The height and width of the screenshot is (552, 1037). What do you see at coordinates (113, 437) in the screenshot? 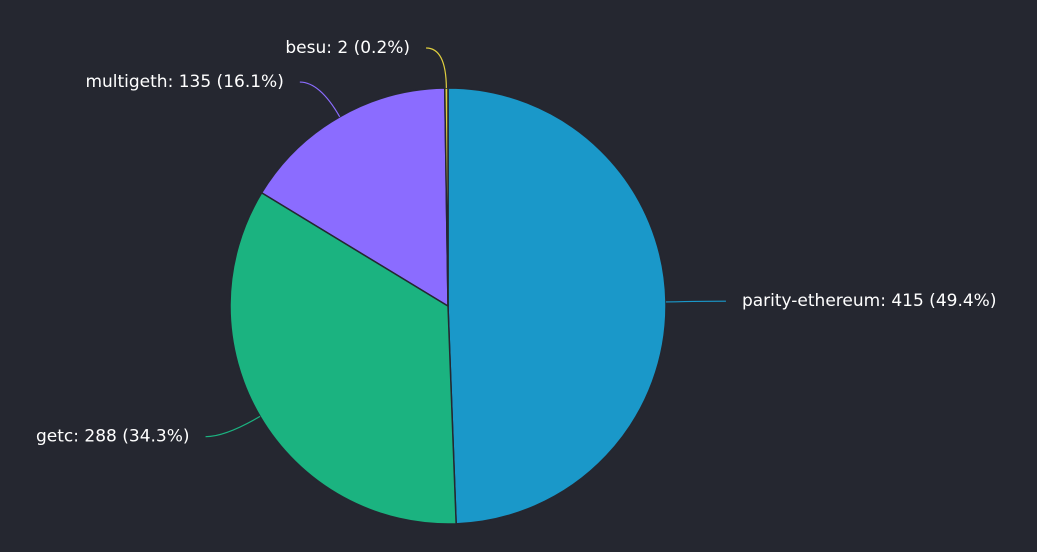
I see `data-label: getc: 288 (34.3%)` at bounding box center [113, 437].